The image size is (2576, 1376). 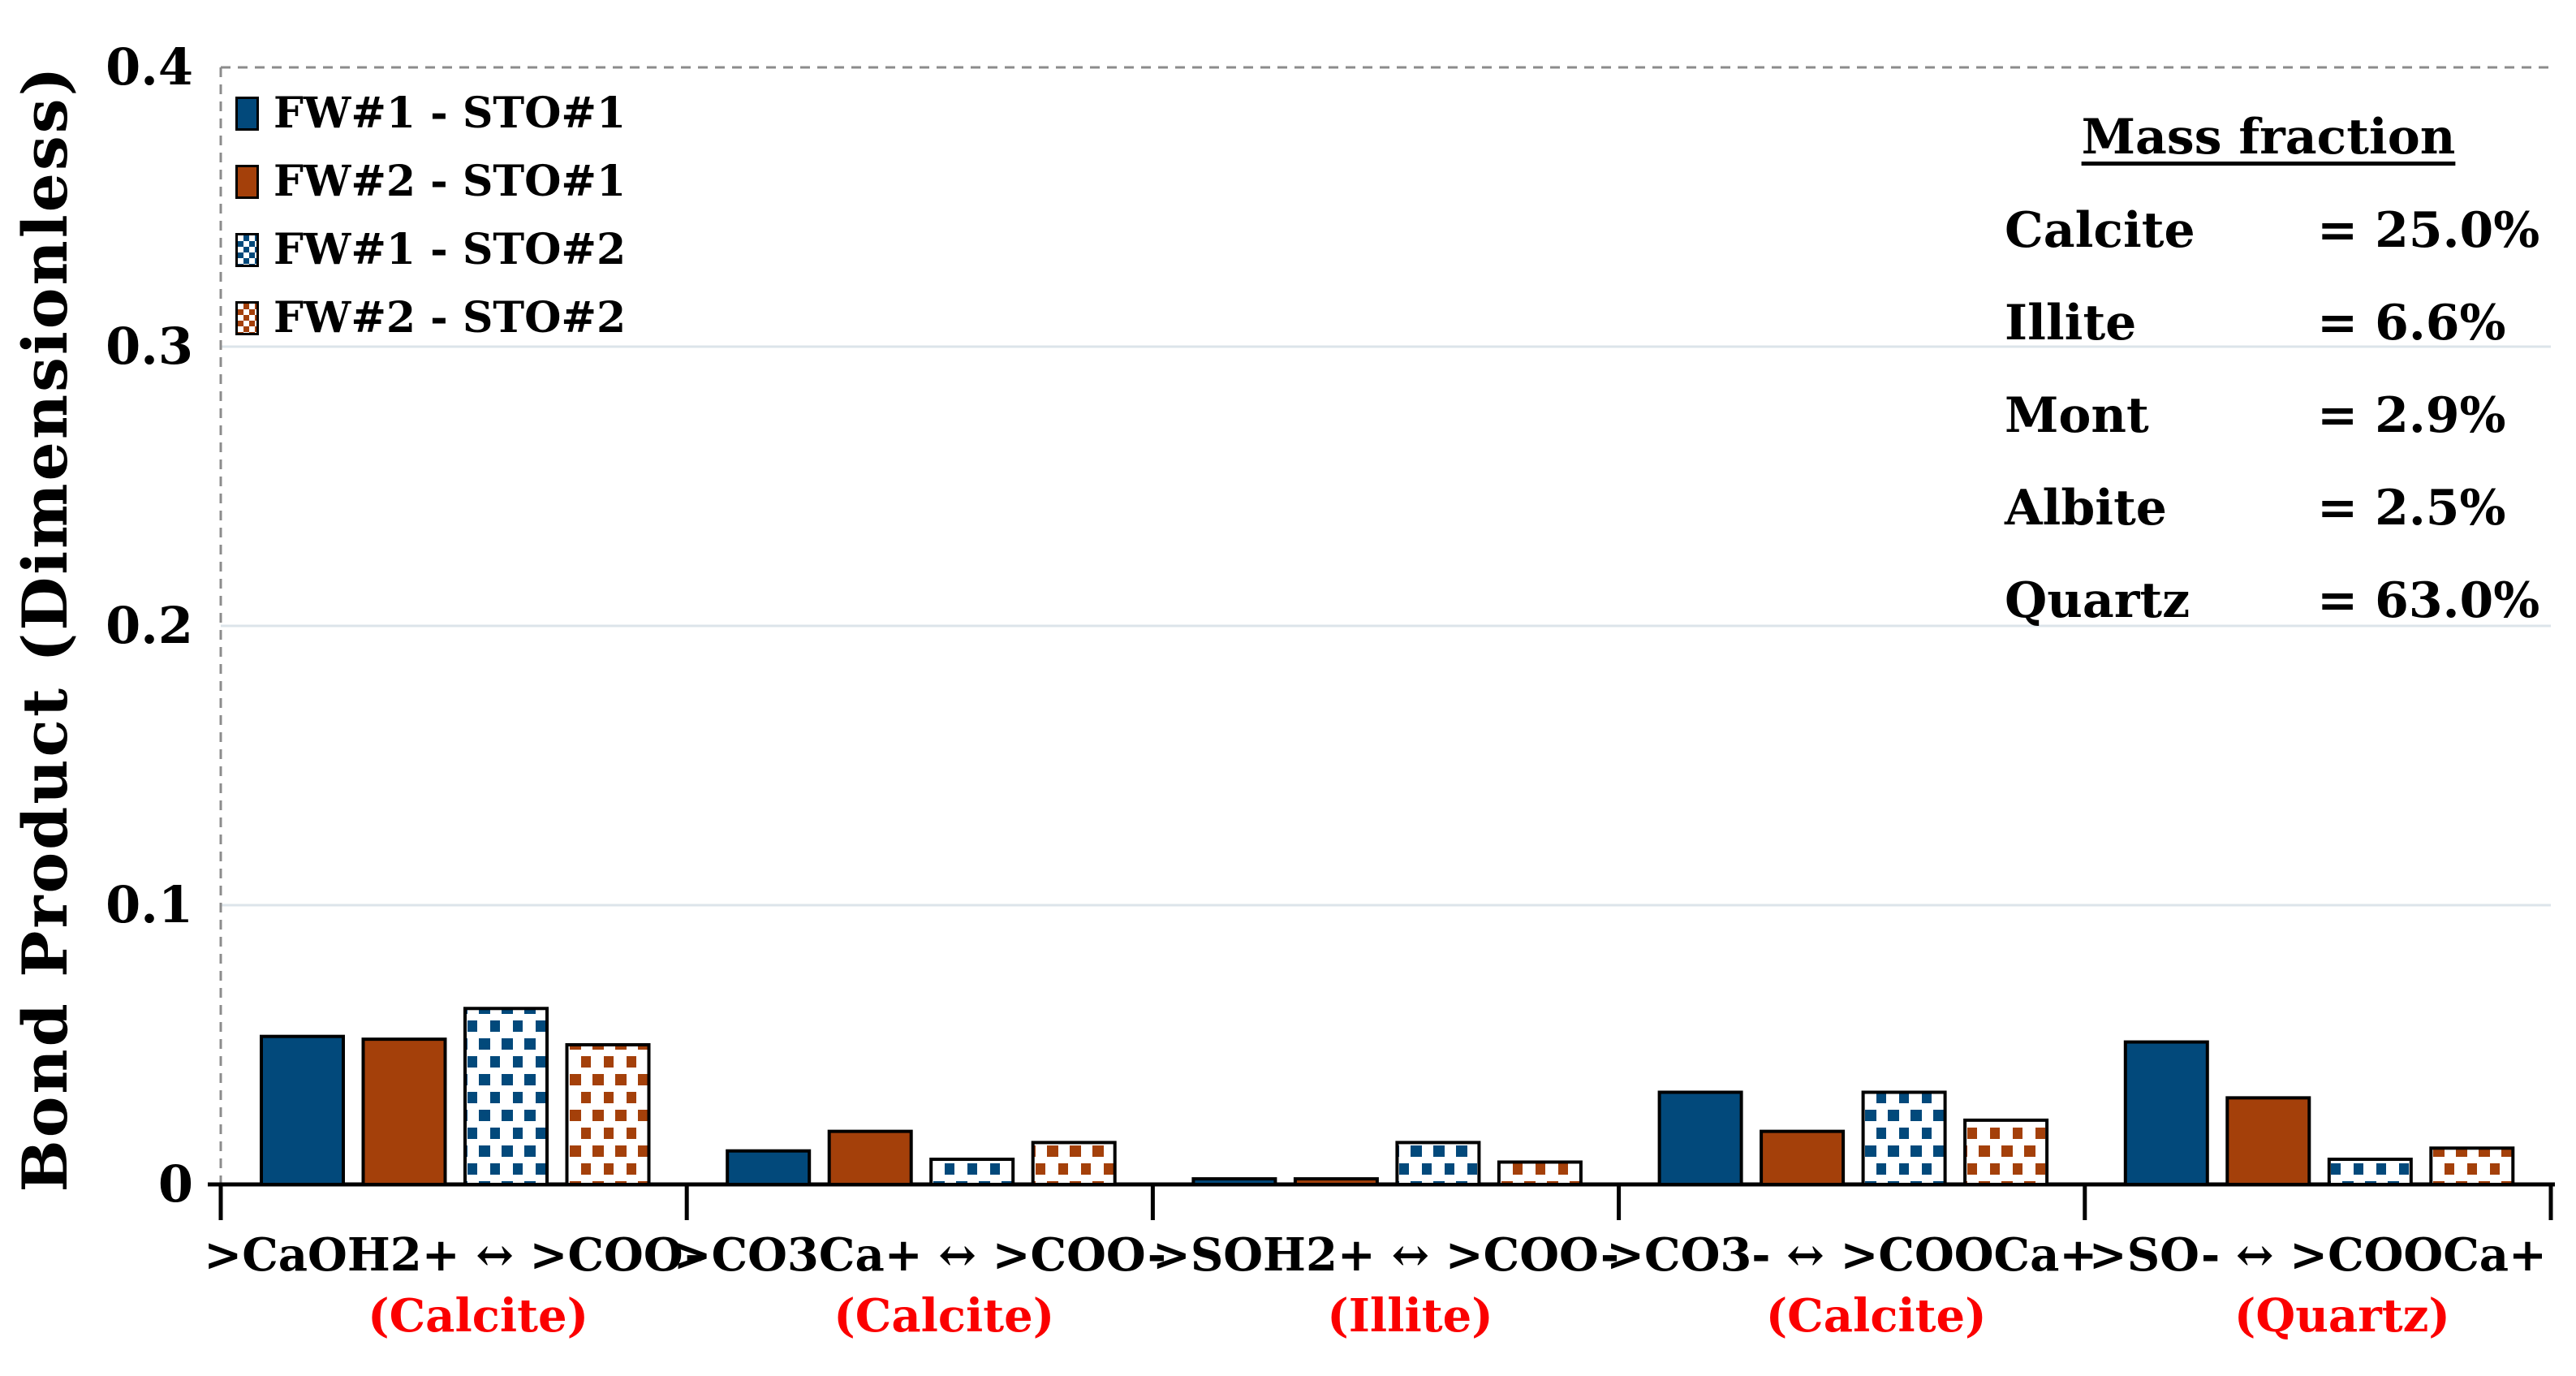 I want to click on x-category-reaction: >SOH2+ ↔ >COO-, so click(x=1386, y=1255).